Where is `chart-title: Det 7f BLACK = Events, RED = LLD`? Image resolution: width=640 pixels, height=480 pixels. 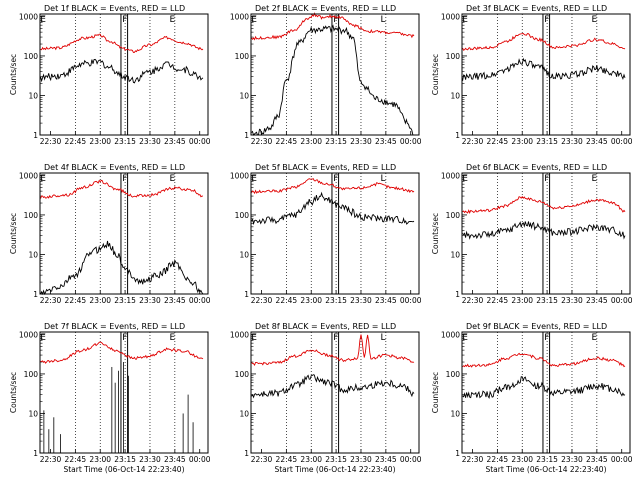
chart-title: Det 7f BLACK = Events, RED = LLD is located at coordinates (114, 326).